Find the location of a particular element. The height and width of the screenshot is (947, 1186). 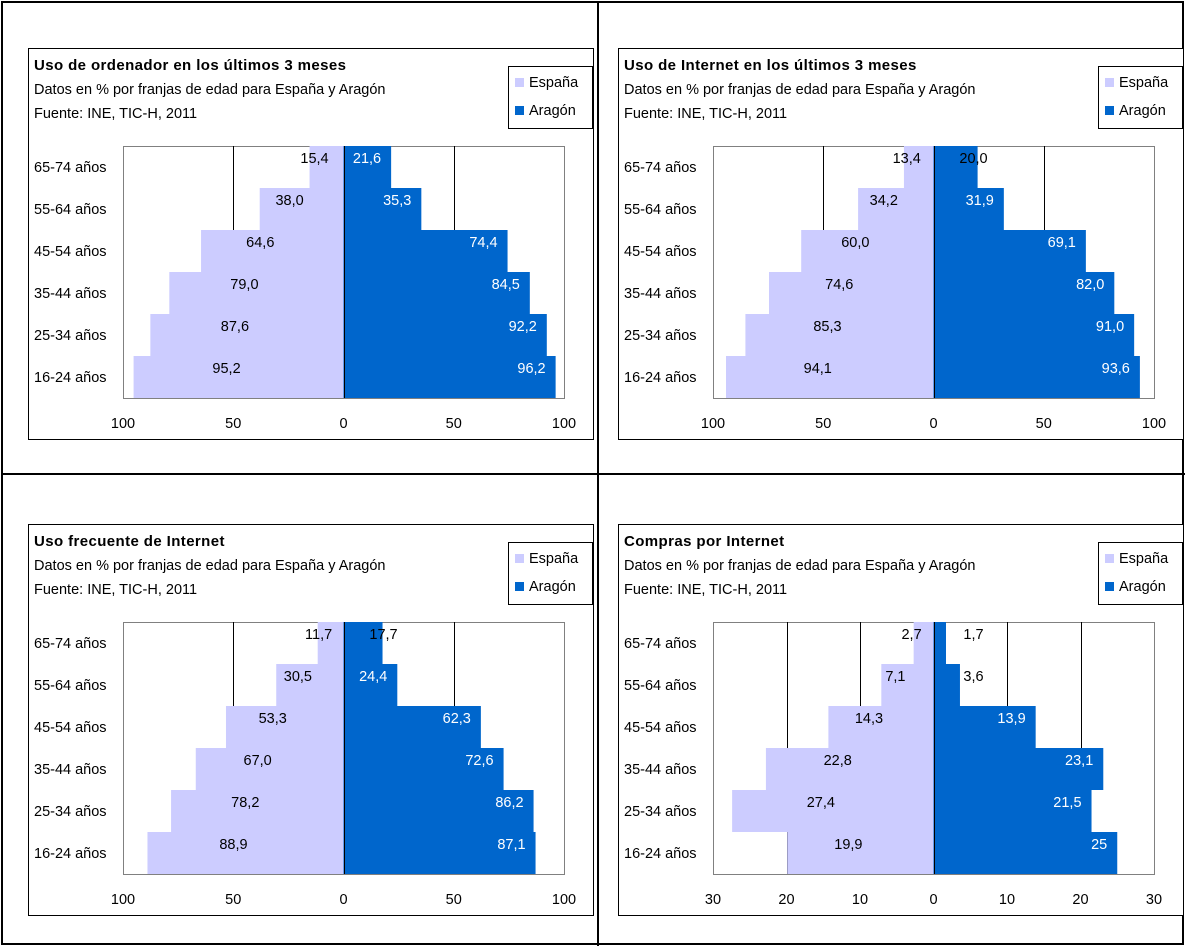

category-label: 55-64 años is located at coordinates (660, 210).